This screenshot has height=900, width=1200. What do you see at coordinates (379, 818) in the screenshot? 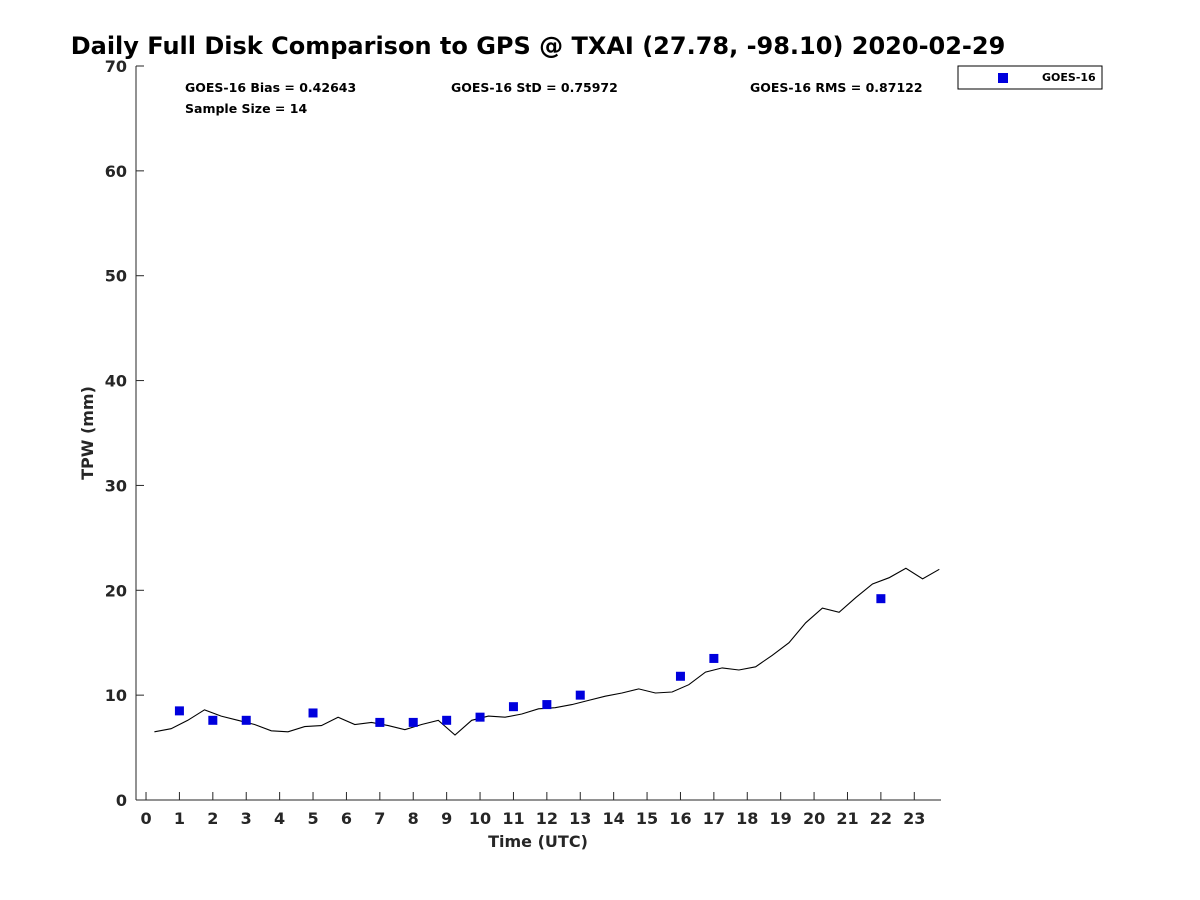
I see `x-tick-label: 7` at bounding box center [379, 818].